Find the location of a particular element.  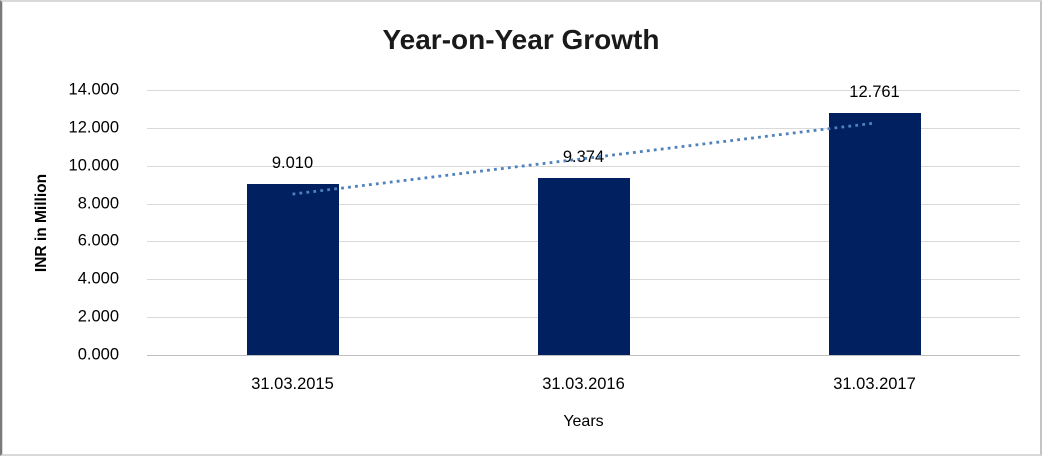

x-tick-label-31.03.2016: 31.03.2016 is located at coordinates (583, 384).